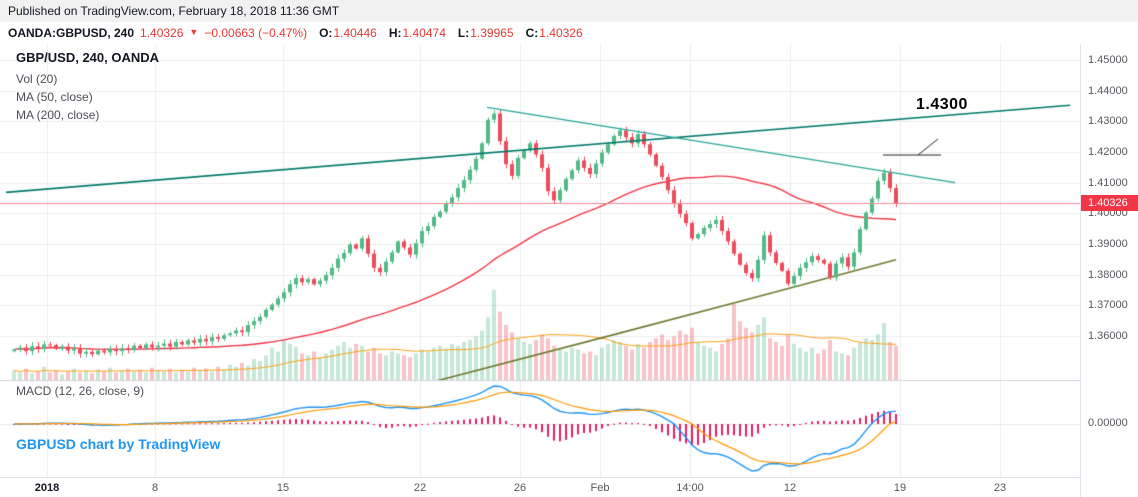 The image size is (1138, 497). I want to click on time-tick-label: 8, so click(155, 488).